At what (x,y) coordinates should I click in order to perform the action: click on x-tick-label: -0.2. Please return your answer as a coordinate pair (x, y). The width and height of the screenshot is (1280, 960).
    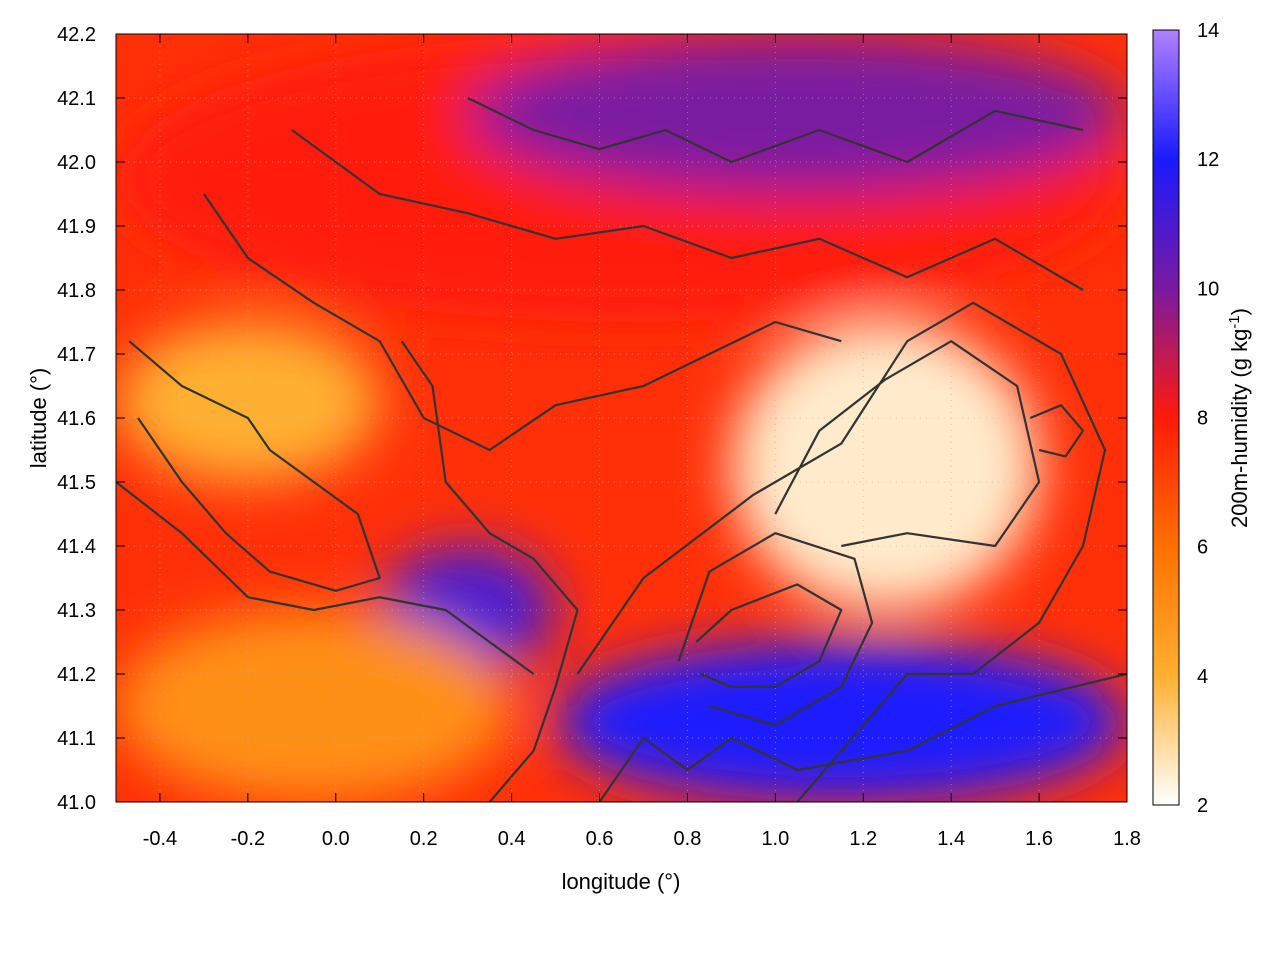
    Looking at the image, I should click on (248, 839).